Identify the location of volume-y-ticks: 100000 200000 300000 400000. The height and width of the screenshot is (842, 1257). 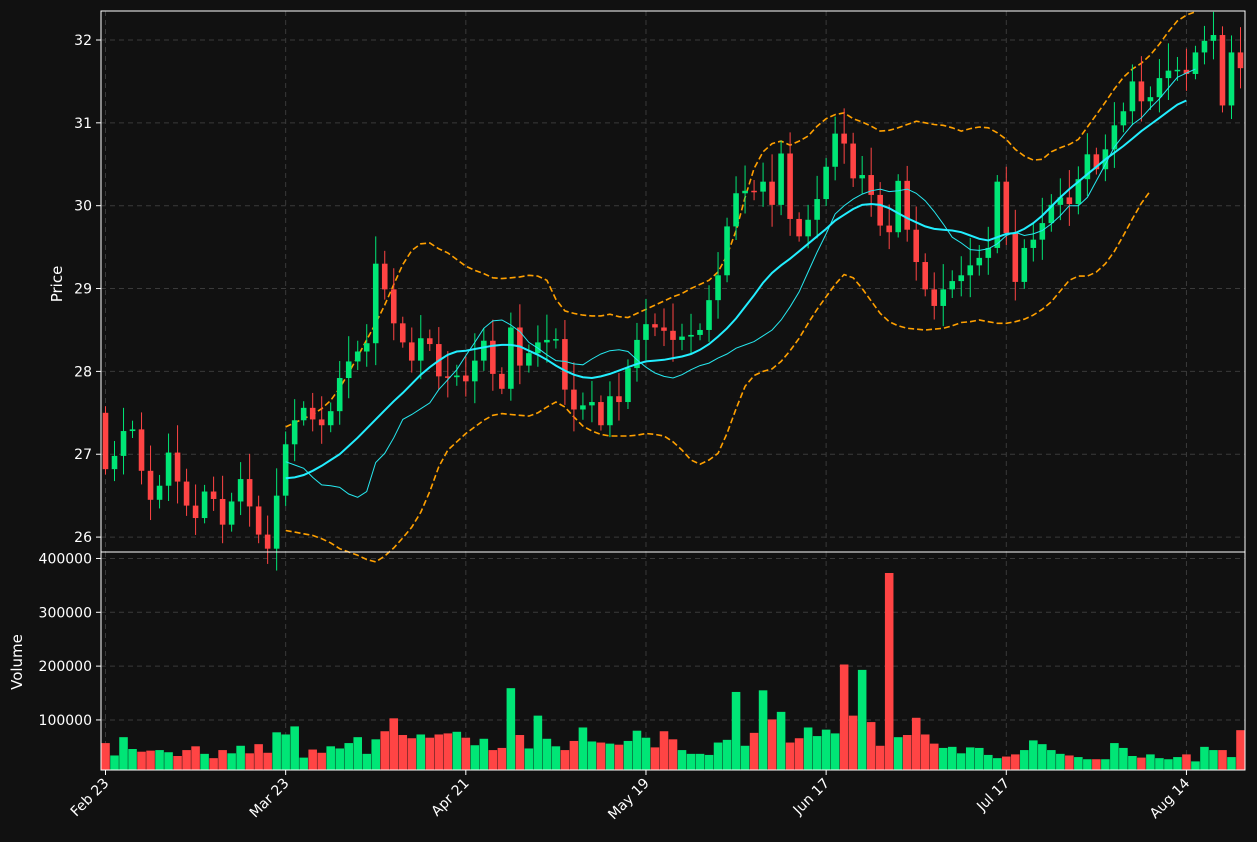
(70, 640).